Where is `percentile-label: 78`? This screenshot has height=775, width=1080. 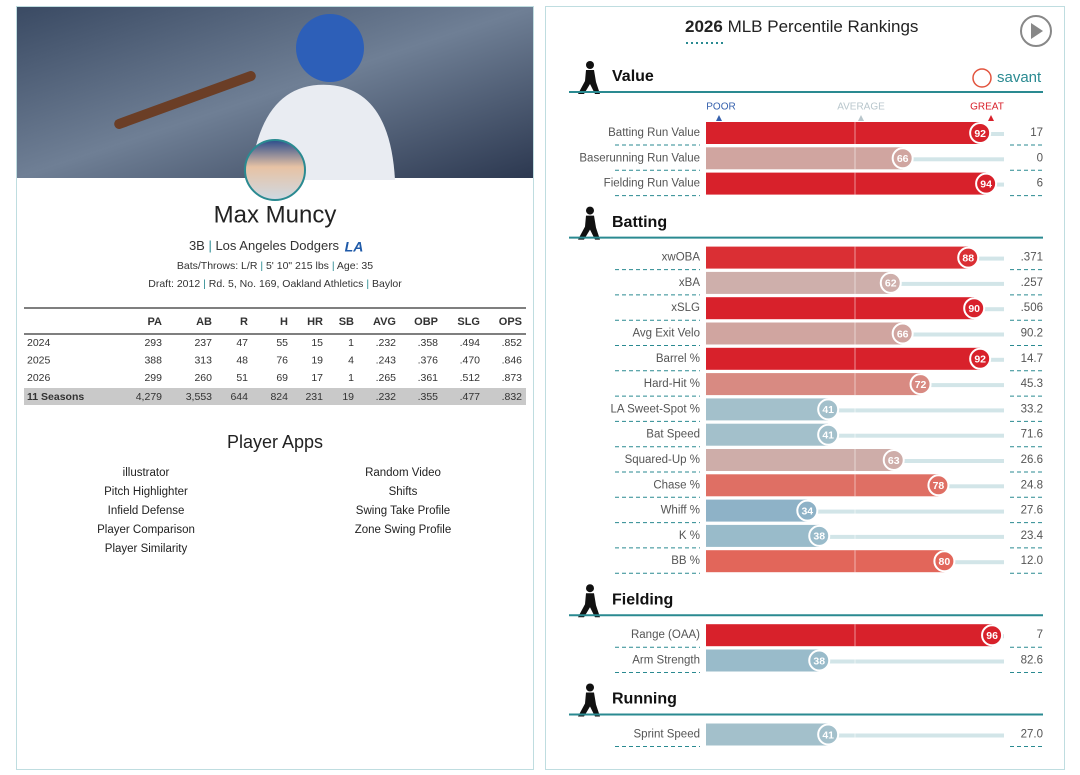
percentile-label: 78 is located at coordinates (939, 486).